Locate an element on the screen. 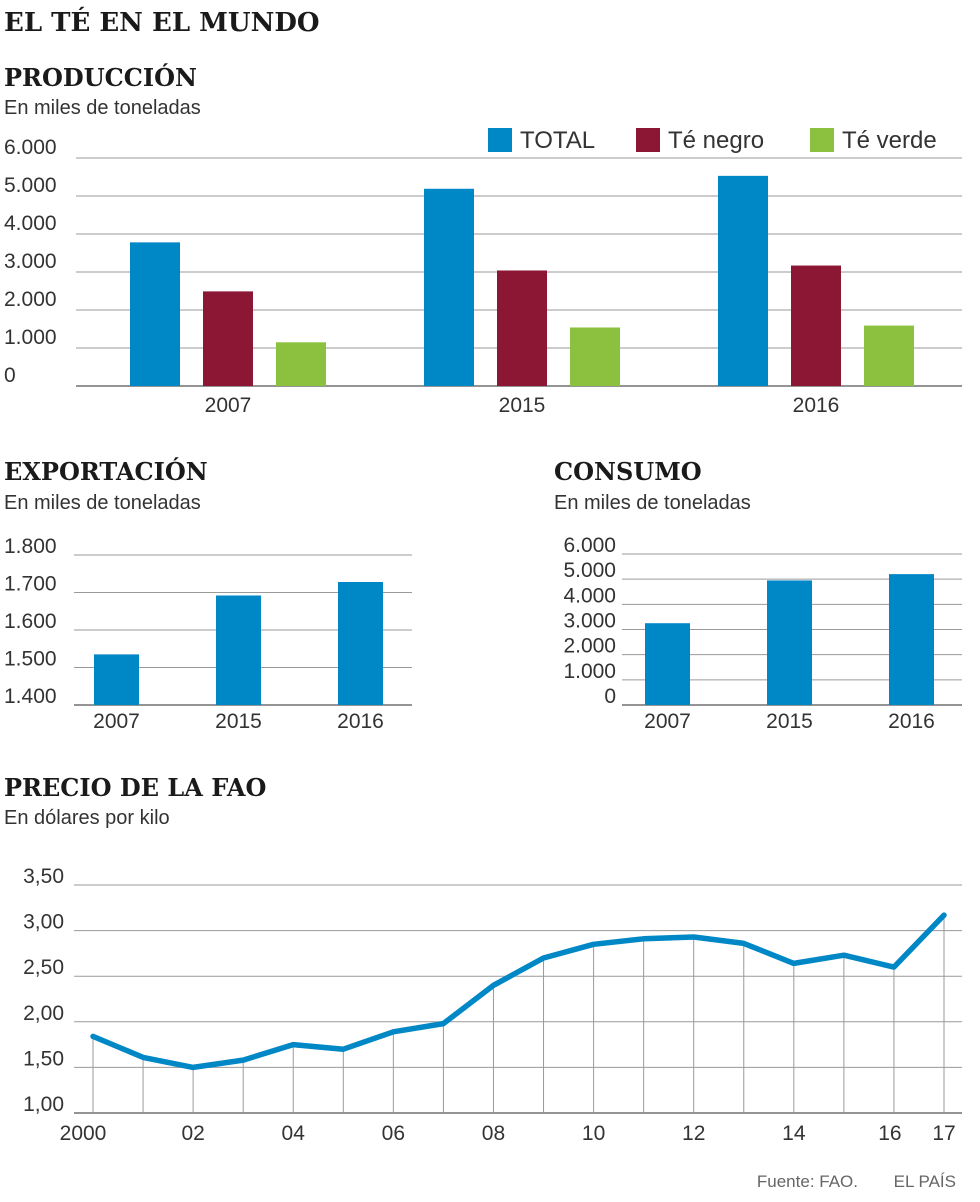 This screenshot has height=1202, width=980. price-xtick-label: 06 is located at coordinates (393, 1133).